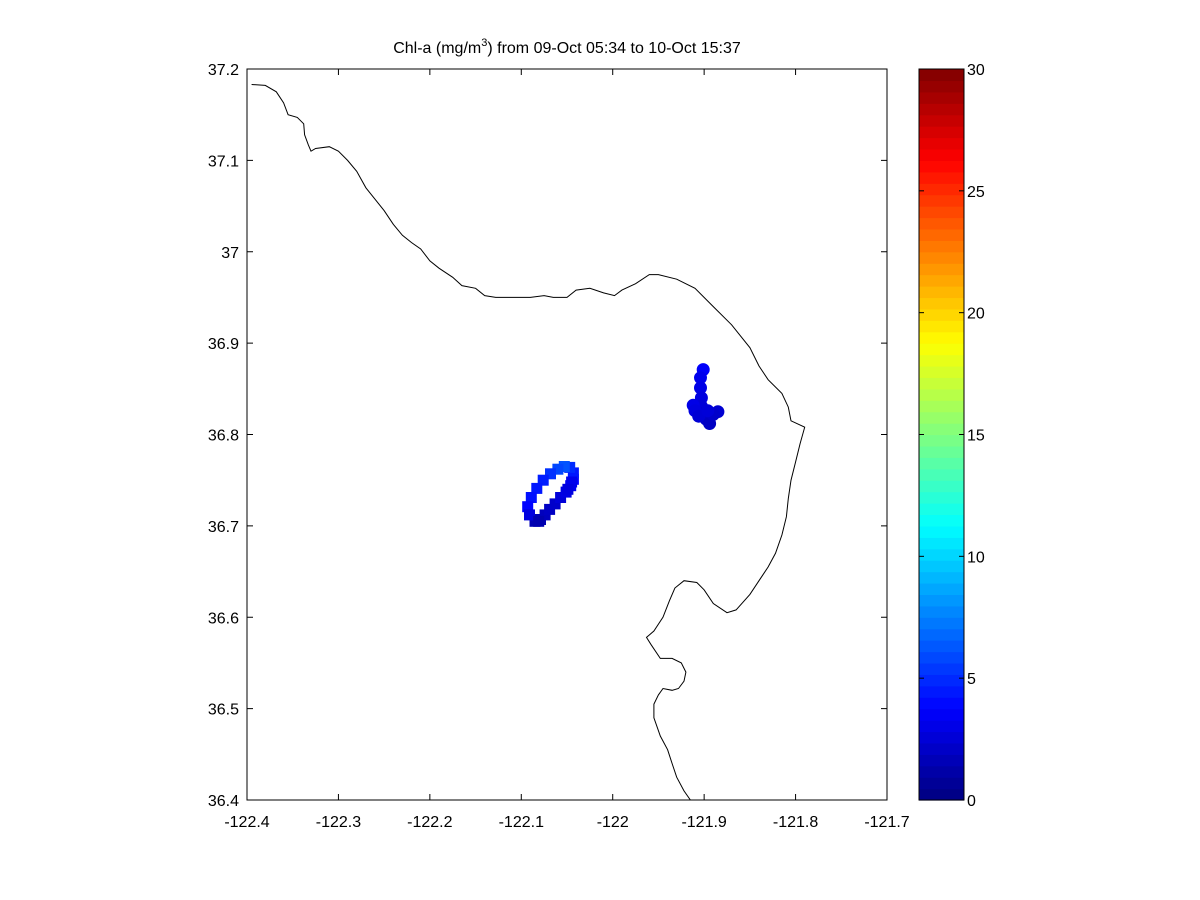 This screenshot has width=1200, height=900. I want to click on y-tick-label: 36.9, so click(223, 344).